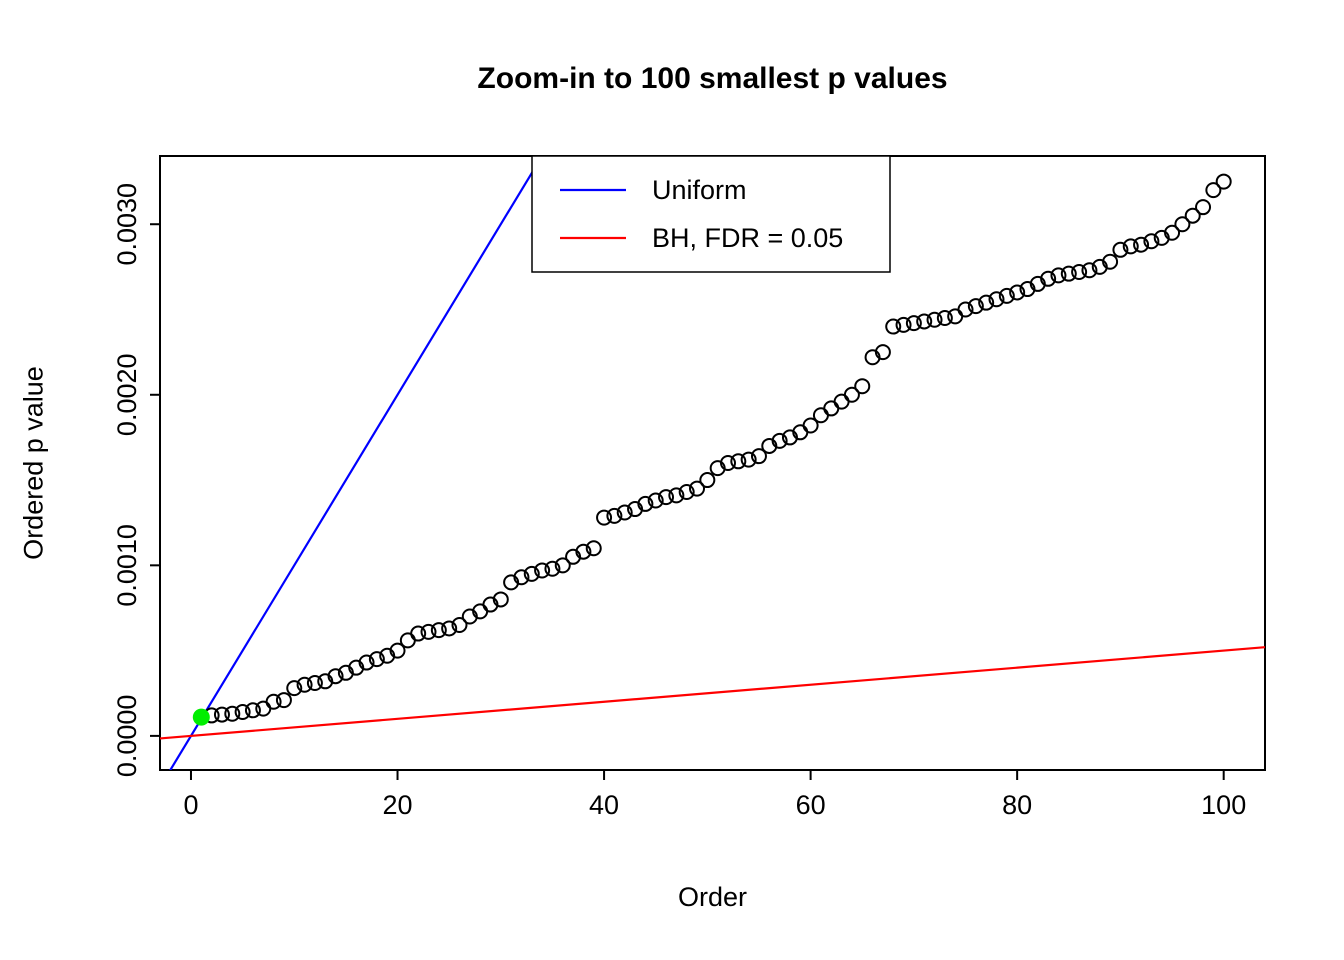 The image size is (1344, 960). Describe the element at coordinates (127, 394) in the screenshot. I see `y-tick-label: 0.0020` at that location.